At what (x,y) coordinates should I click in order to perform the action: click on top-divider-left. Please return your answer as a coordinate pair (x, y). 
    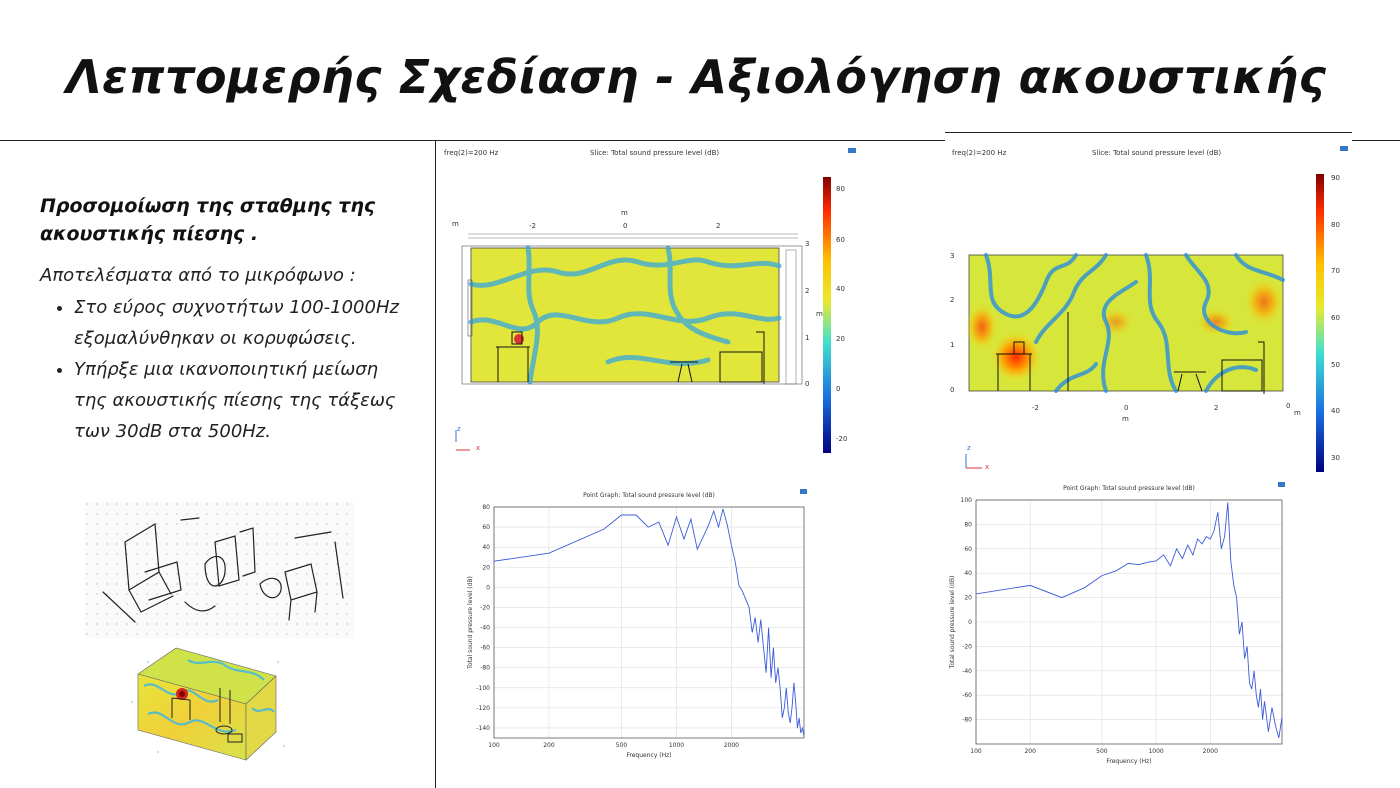
    Looking at the image, I should click on (472, 140).